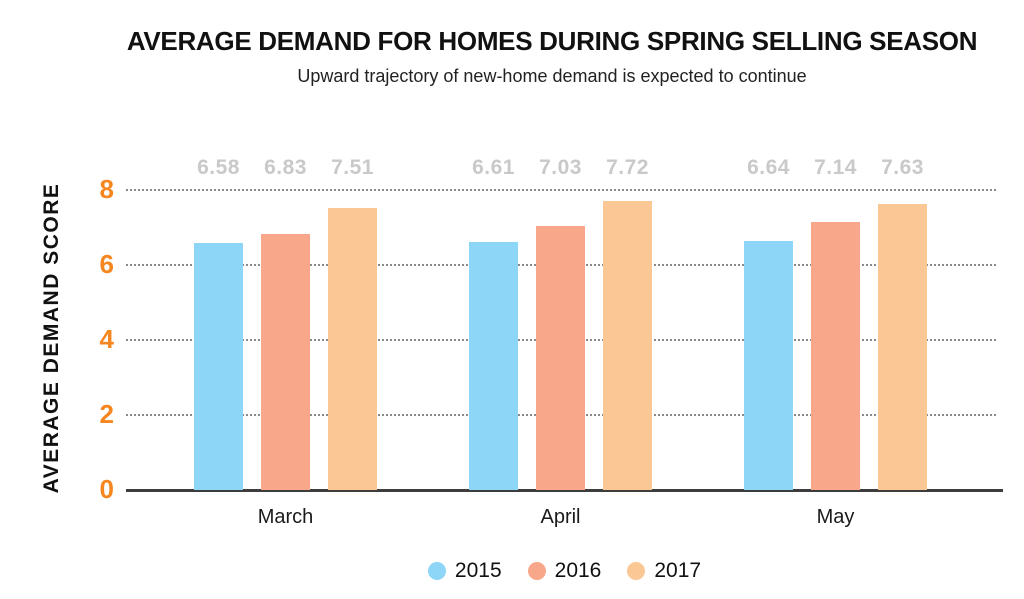  I want to click on bar-2016-april, so click(560, 358).